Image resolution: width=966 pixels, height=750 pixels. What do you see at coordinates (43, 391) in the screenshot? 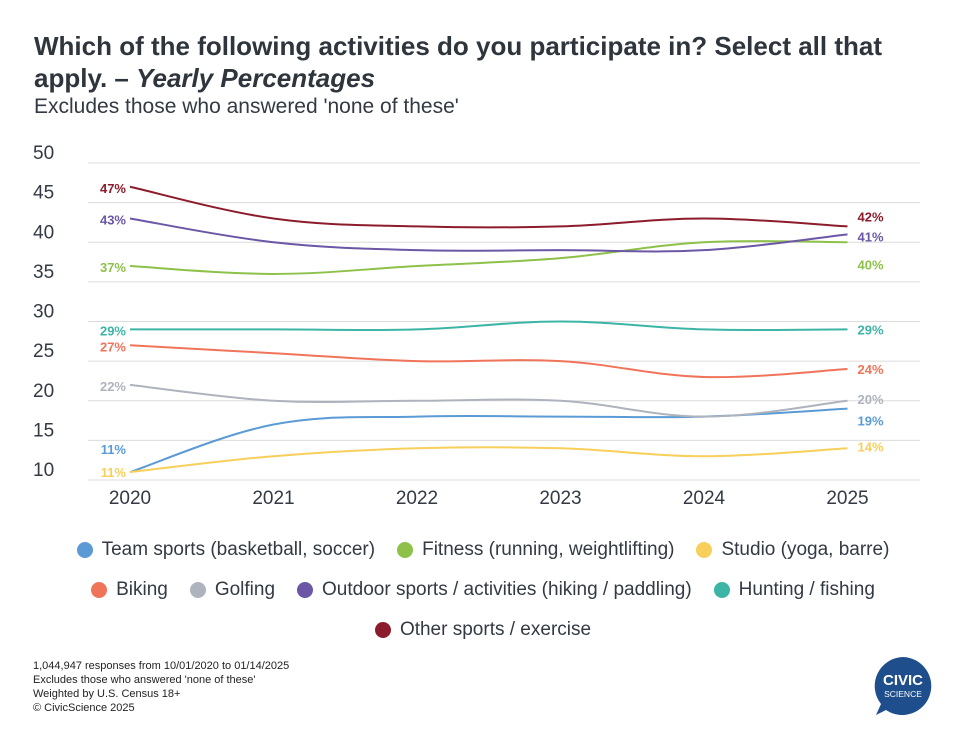
I see `y-tick-label: 20` at bounding box center [43, 391].